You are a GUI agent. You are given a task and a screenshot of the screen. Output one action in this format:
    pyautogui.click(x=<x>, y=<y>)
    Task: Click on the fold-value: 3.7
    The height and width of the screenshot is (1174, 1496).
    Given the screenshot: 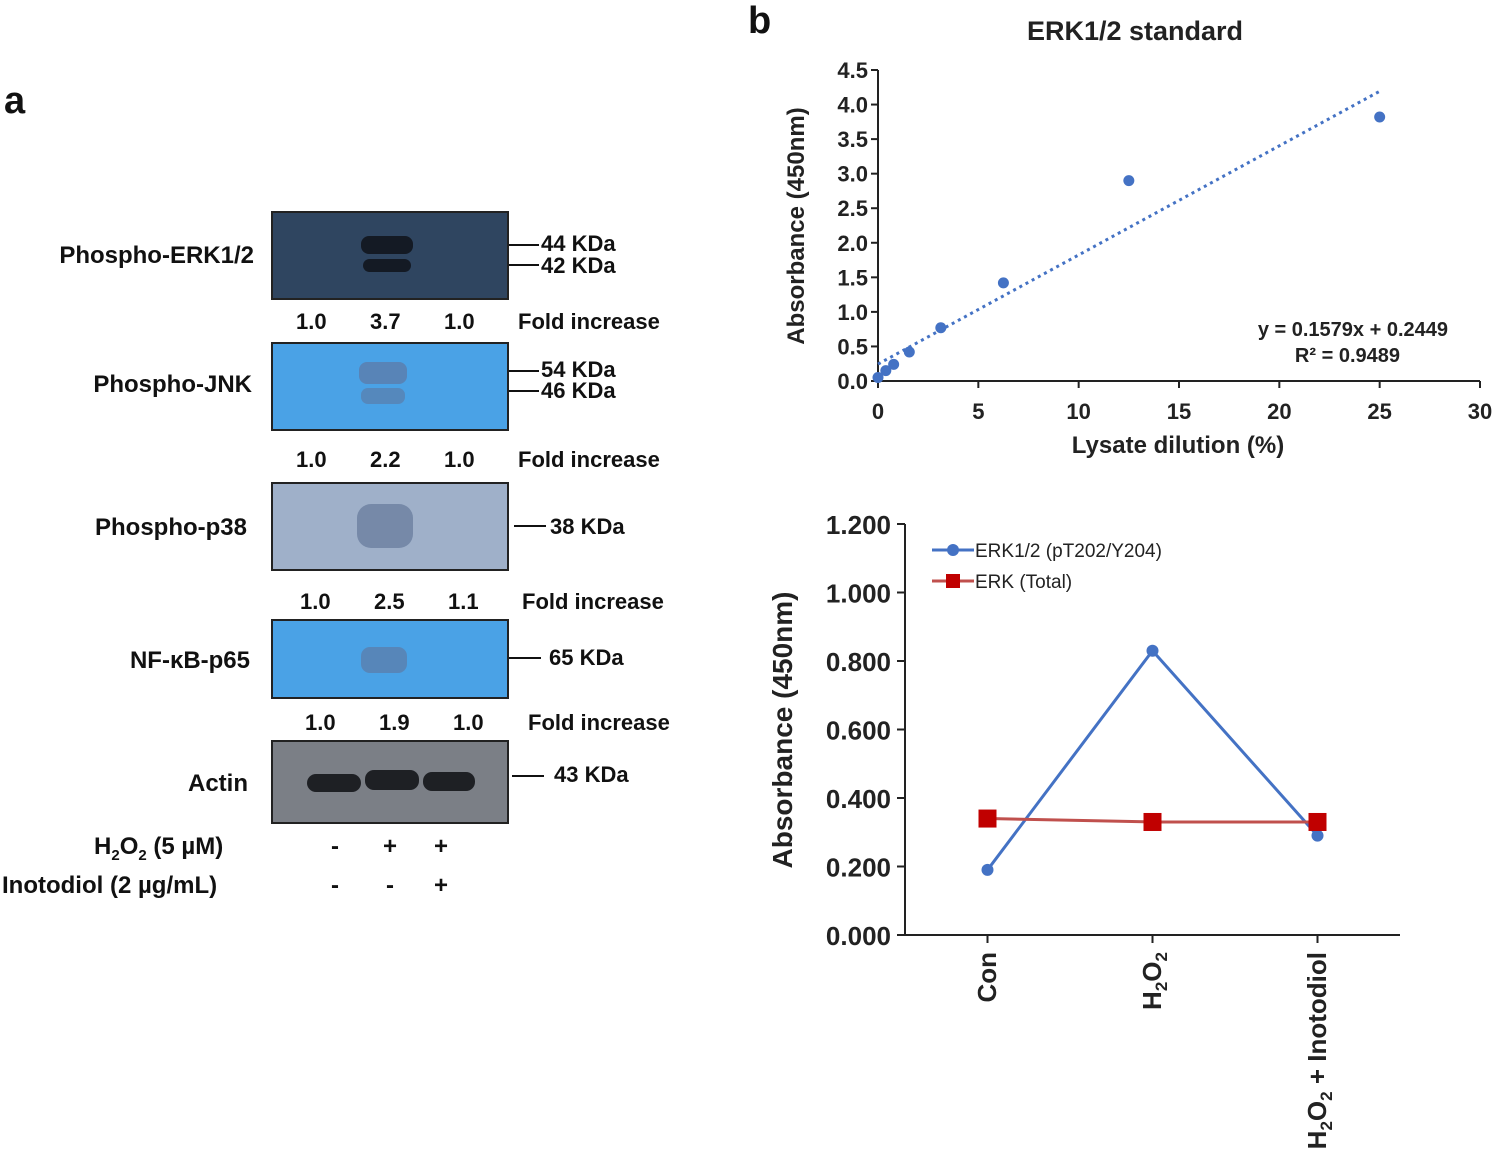 What is the action you would take?
    pyautogui.click(x=385, y=321)
    